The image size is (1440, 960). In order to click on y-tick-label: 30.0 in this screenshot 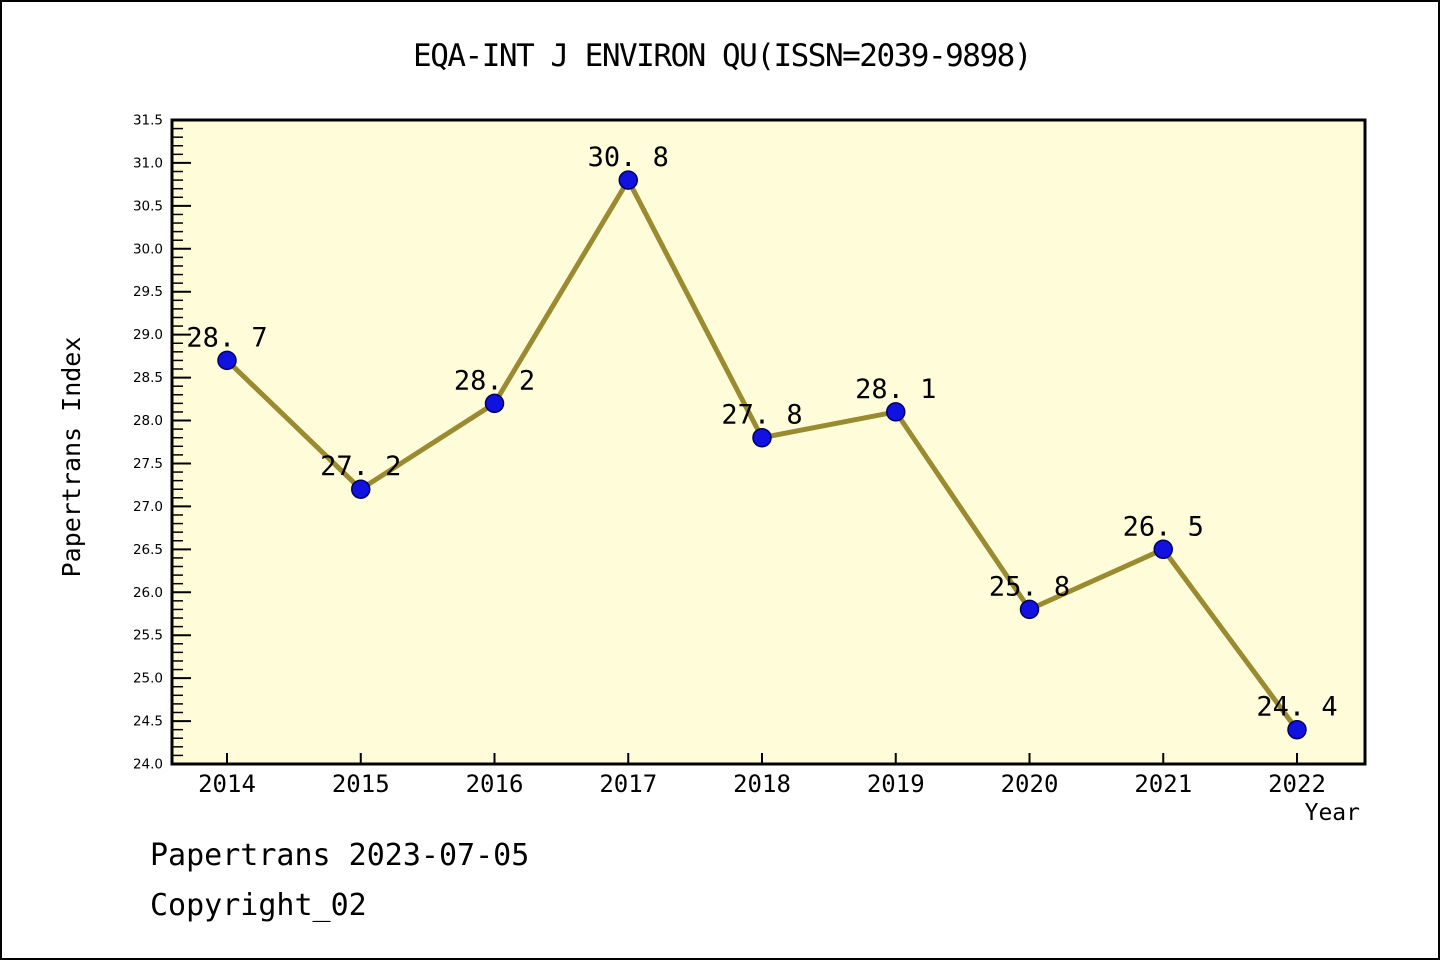, I will do `click(148, 249)`.